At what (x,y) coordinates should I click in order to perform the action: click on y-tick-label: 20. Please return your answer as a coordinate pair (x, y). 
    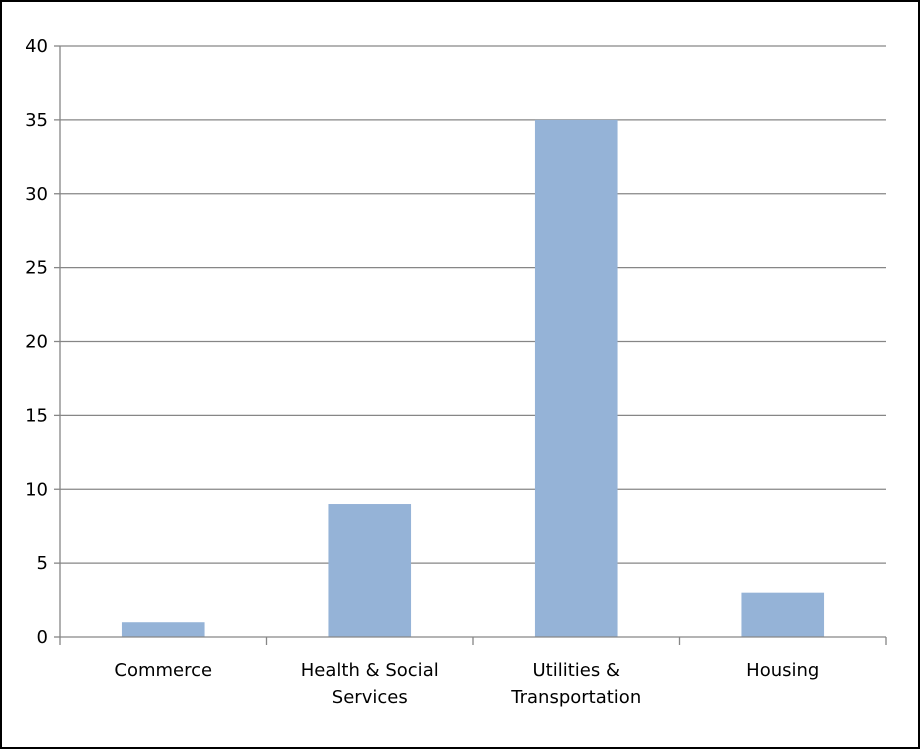
    Looking at the image, I should click on (36, 342).